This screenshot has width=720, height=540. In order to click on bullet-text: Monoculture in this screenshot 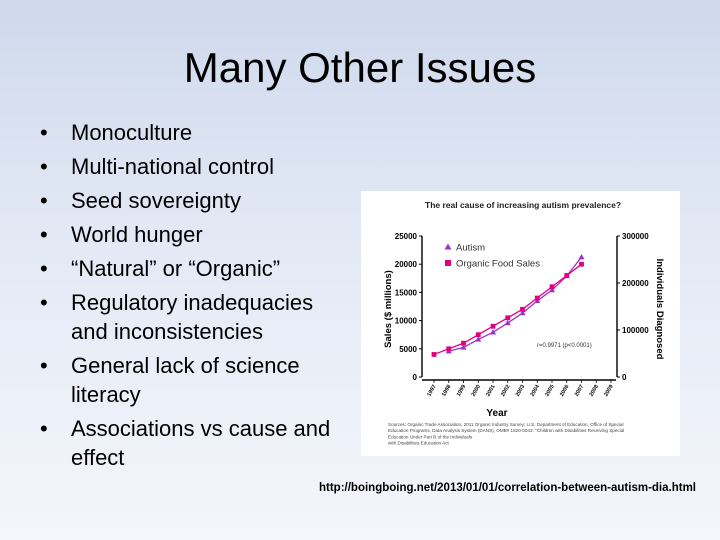, I will do `click(132, 132)`.